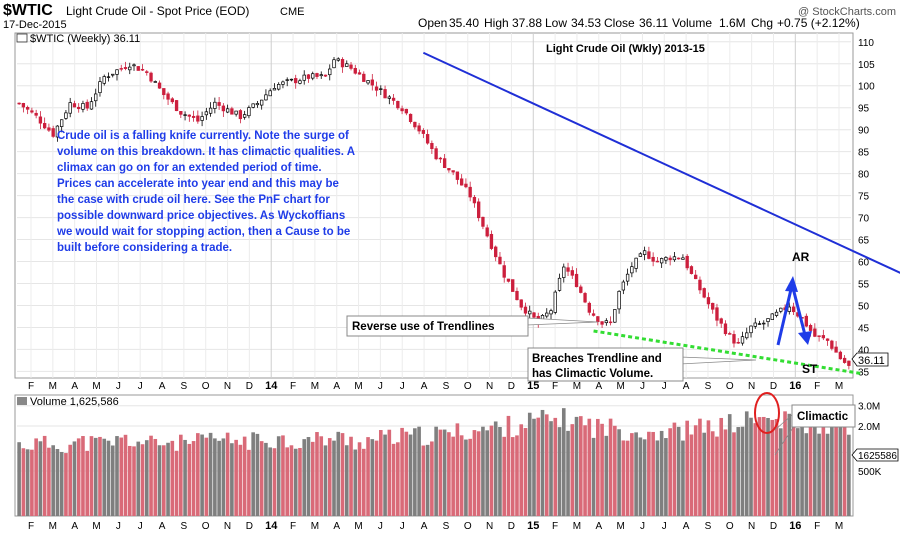 Image resolution: width=900 pixels, height=534 pixels. What do you see at coordinates (864, 263) in the screenshot?
I see `price-tick-label: 60` at bounding box center [864, 263].